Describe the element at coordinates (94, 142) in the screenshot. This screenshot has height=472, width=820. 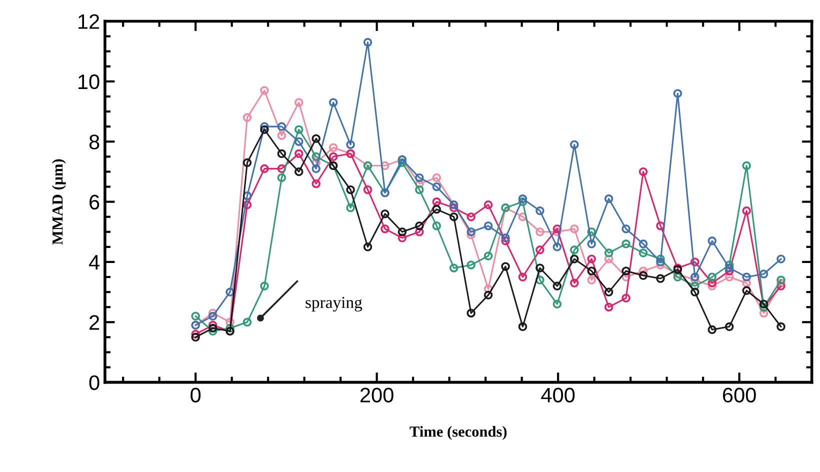
I see `y-tick-label: 8` at that location.